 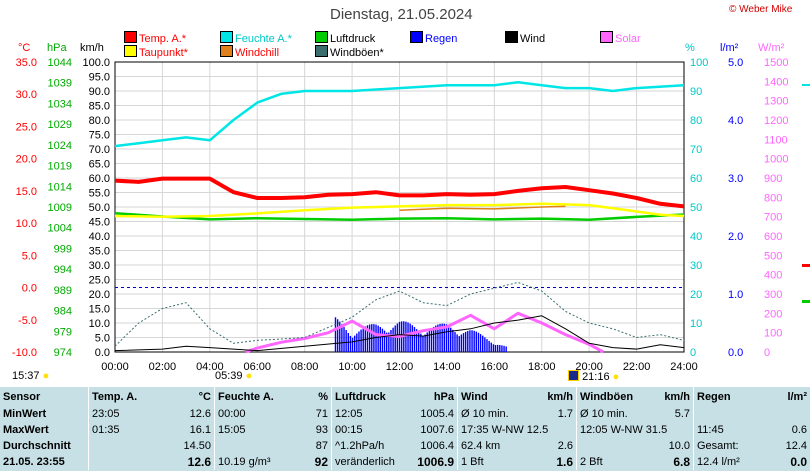 I want to click on table-cell: Ø 10 min., so click(x=496, y=414).